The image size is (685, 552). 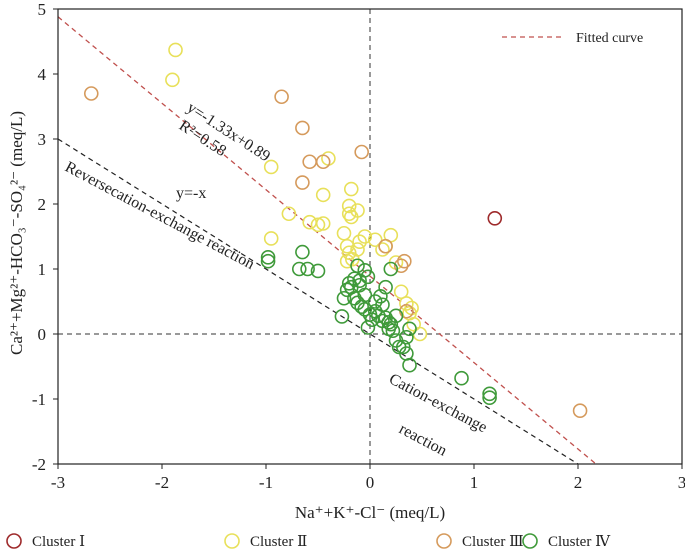 I want to click on legend-label: Cluster Ⅰ, so click(x=58, y=542).